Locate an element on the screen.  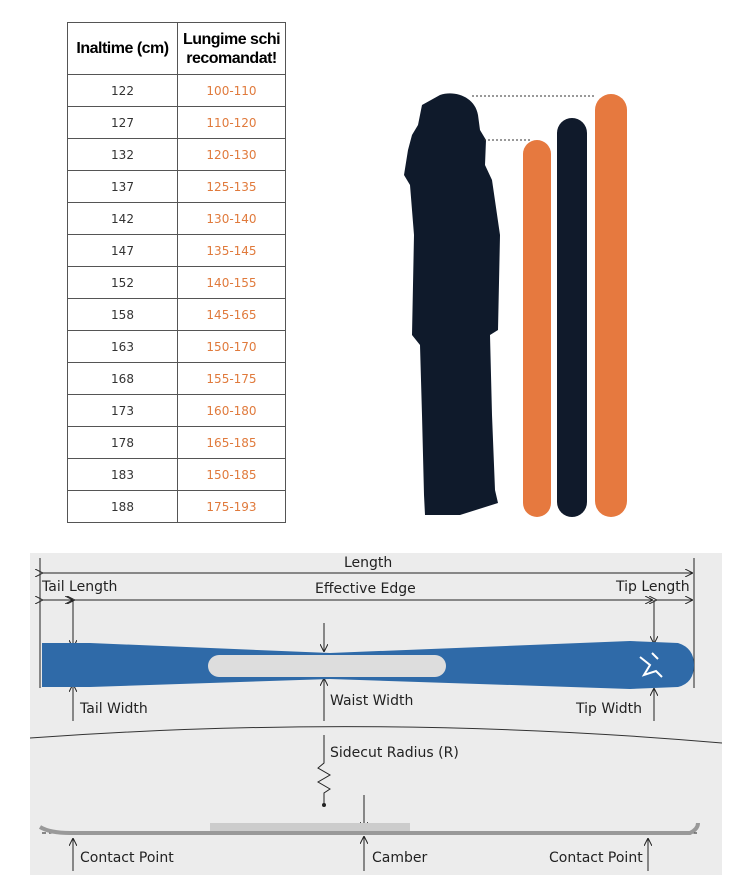
table-row: 173 160-180 is located at coordinates (176, 410).